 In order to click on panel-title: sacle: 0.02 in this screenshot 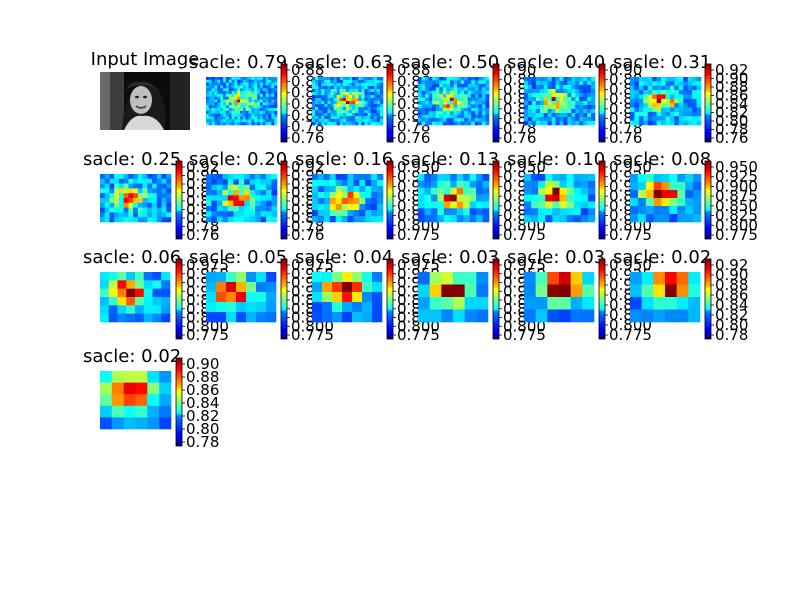, I will do `click(662, 257)`.